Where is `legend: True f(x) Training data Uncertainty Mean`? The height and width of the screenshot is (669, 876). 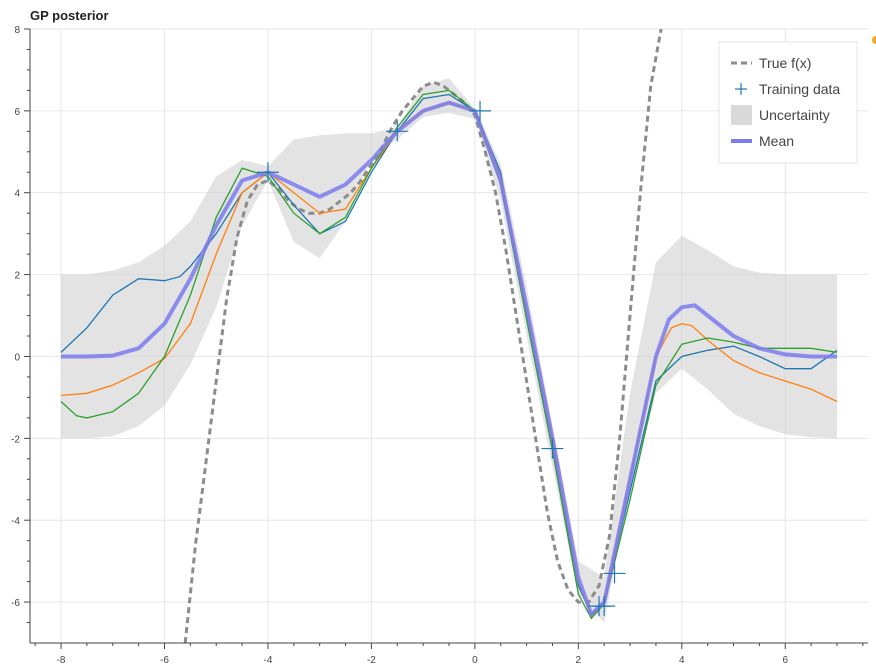
legend: True f(x) Training data Uncertainty Mean is located at coordinates (788, 102).